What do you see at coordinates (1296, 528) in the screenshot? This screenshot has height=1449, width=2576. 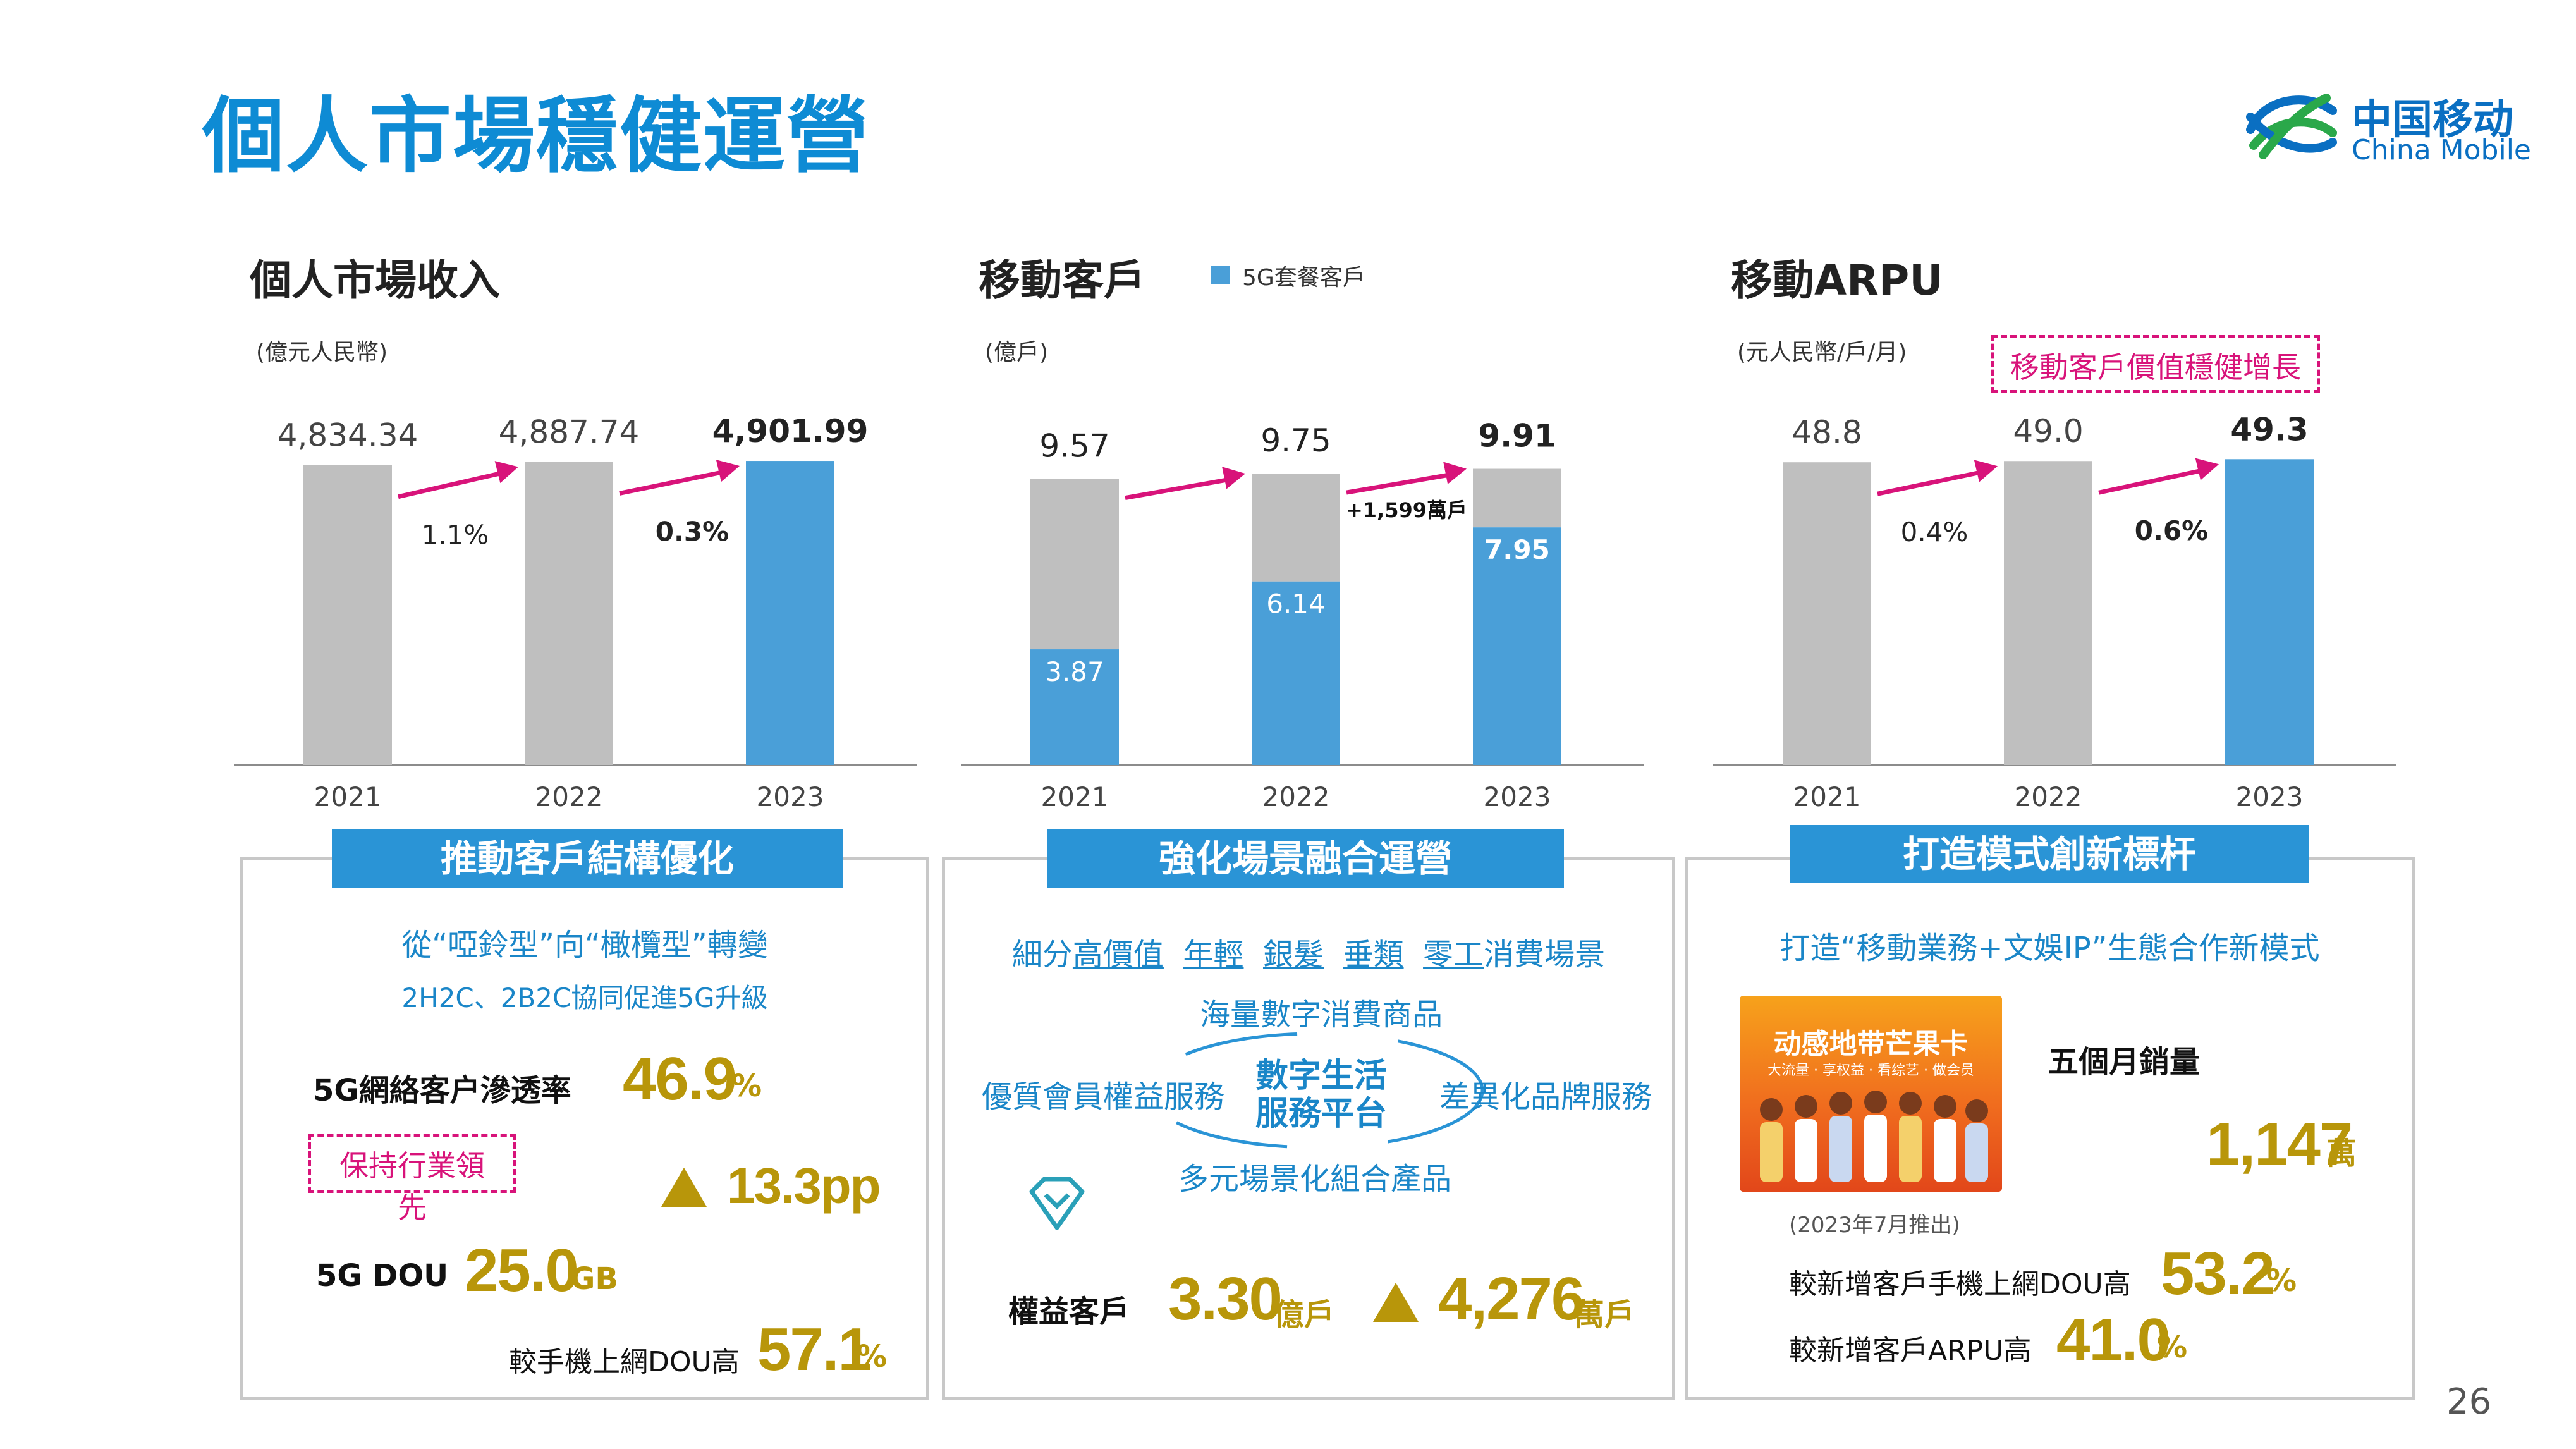 I see `bar-other-2022` at bounding box center [1296, 528].